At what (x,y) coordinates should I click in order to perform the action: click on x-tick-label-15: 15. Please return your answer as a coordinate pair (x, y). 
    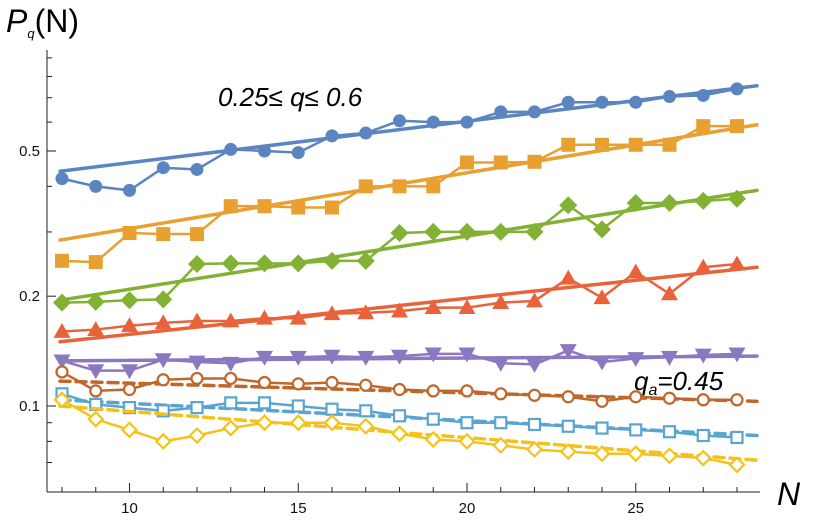
    Looking at the image, I should click on (298, 508).